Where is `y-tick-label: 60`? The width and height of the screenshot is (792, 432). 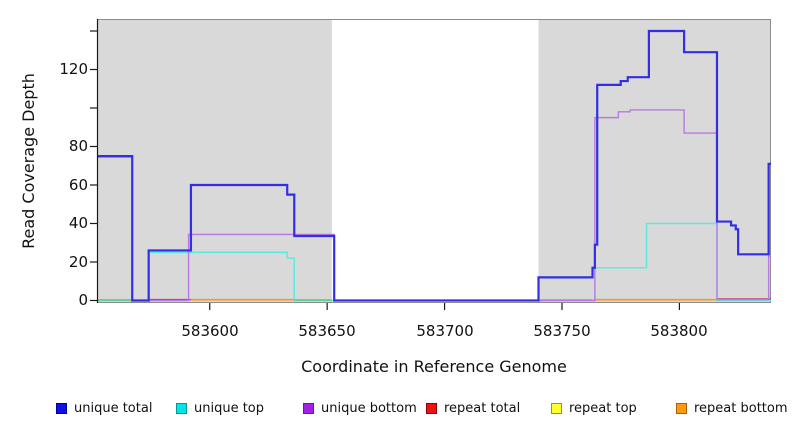 y-tick-label: 60 is located at coordinates (78, 185).